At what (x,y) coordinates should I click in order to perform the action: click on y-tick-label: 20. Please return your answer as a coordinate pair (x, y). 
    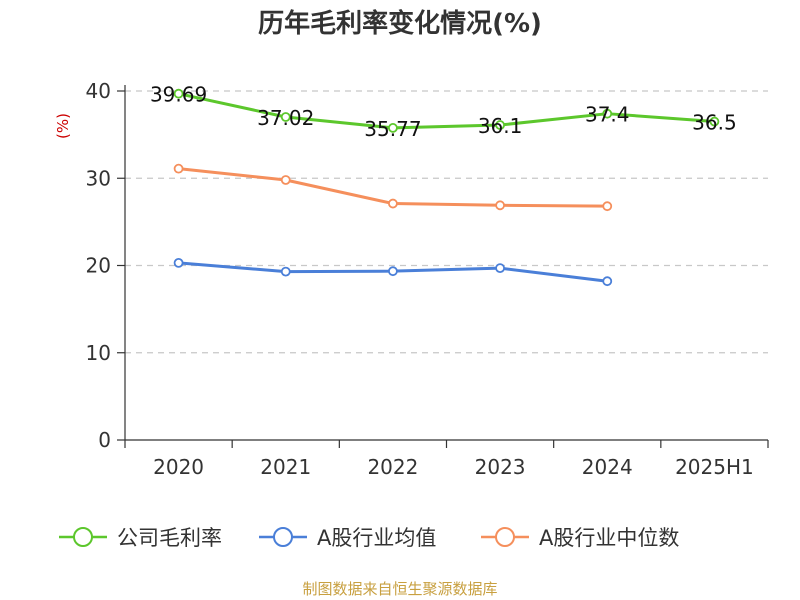
    Looking at the image, I should click on (98, 266).